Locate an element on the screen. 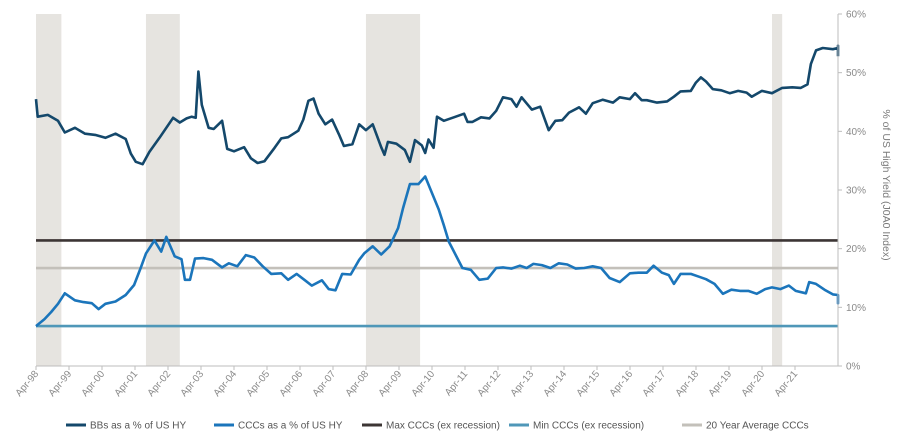 Image resolution: width=899 pixels, height=442 pixels. legend-item: Max CCCs (ex recession) is located at coordinates (431, 426).